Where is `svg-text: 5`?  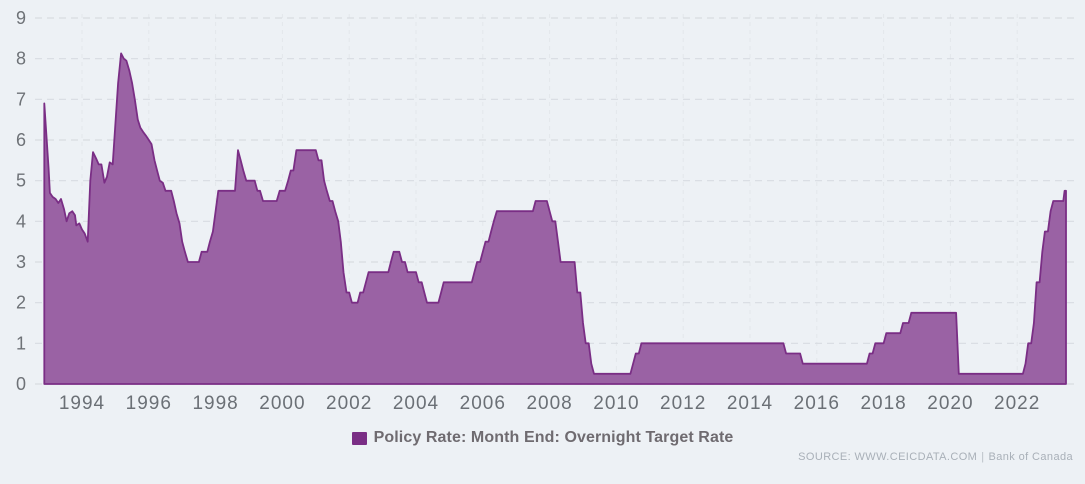 svg-text: 5 is located at coordinates (21, 181).